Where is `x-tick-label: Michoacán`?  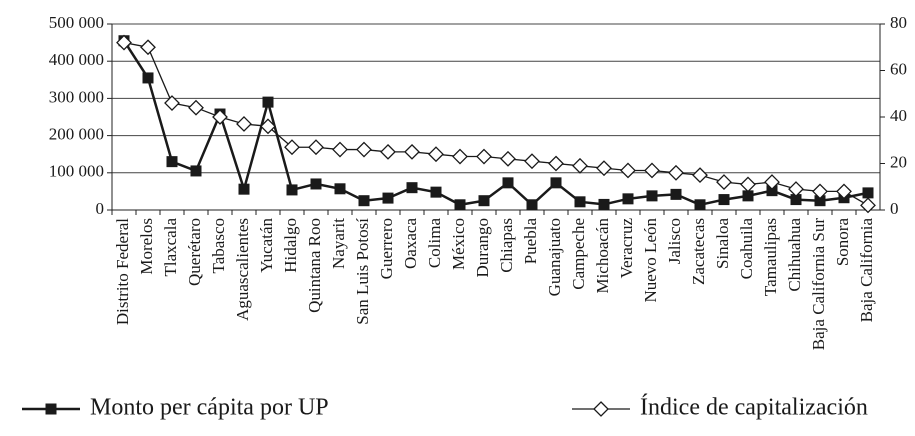
x-tick-label: Michoacán is located at coordinates (602, 256).